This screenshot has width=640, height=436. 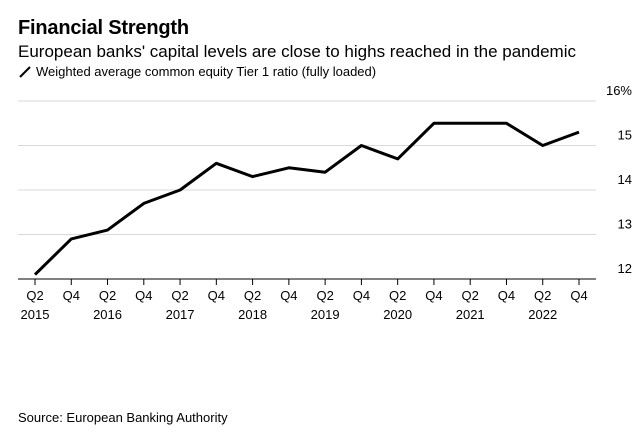 I want to click on x-year-label: 2016, so click(x=107, y=314).